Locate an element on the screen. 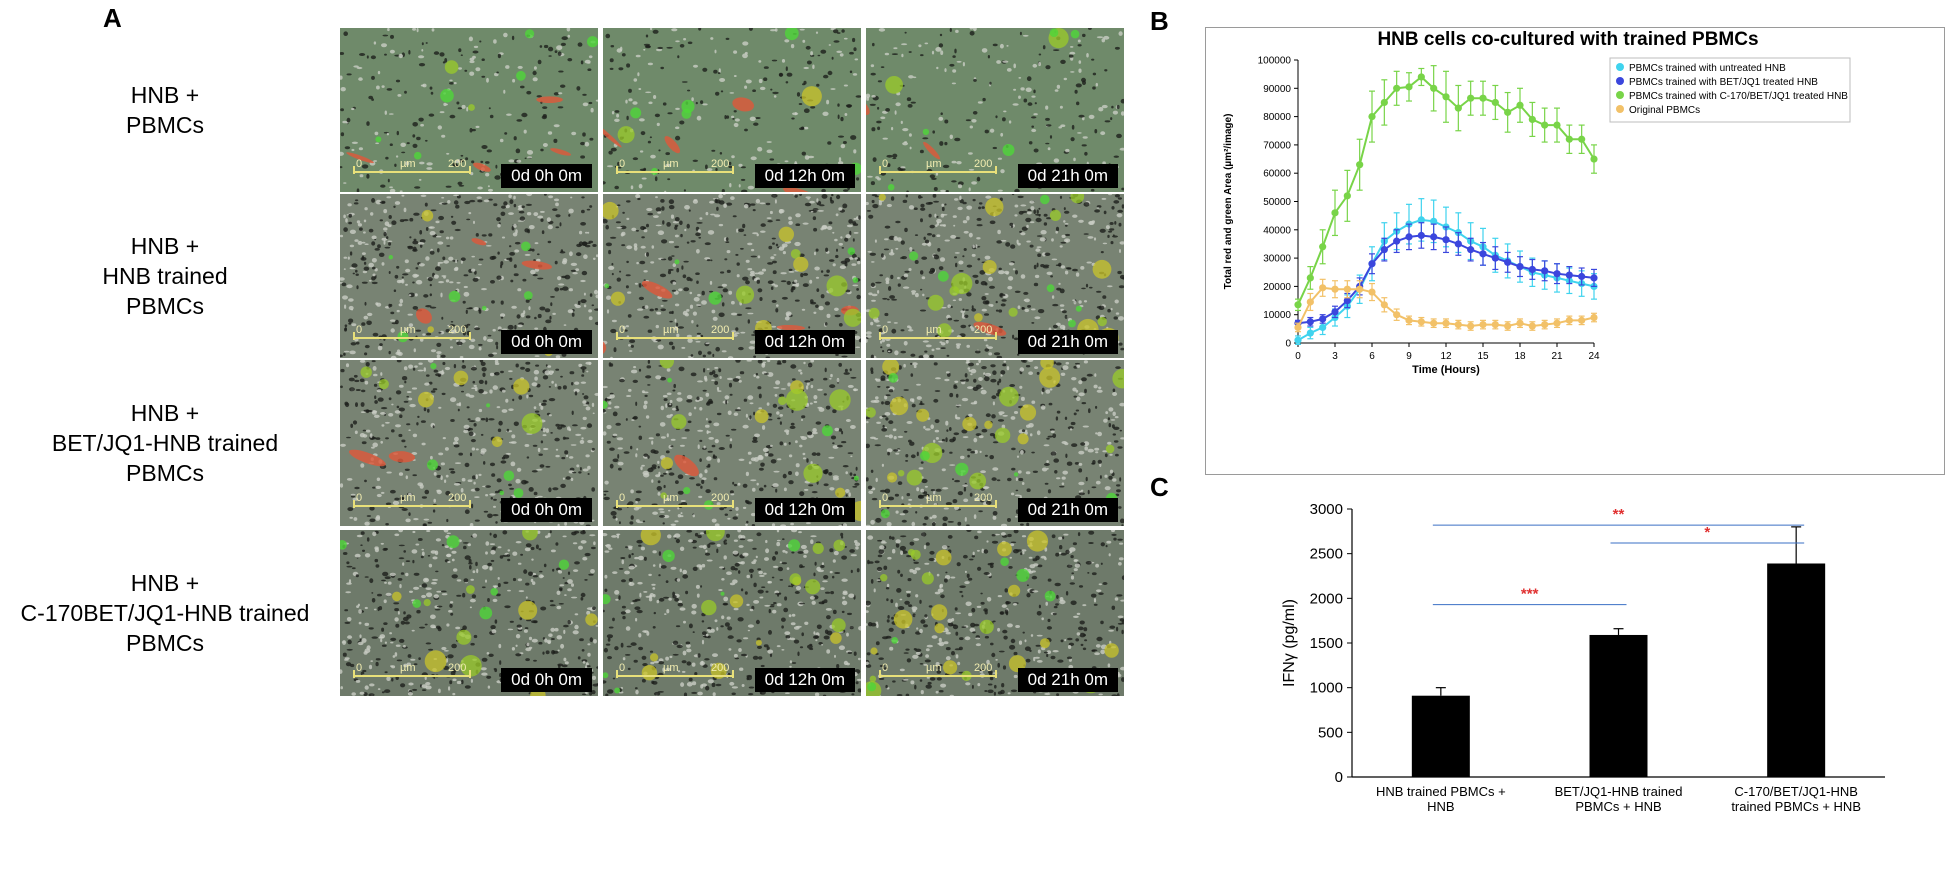  chart-c-category-label: HNB is located at coordinates (1440, 806).